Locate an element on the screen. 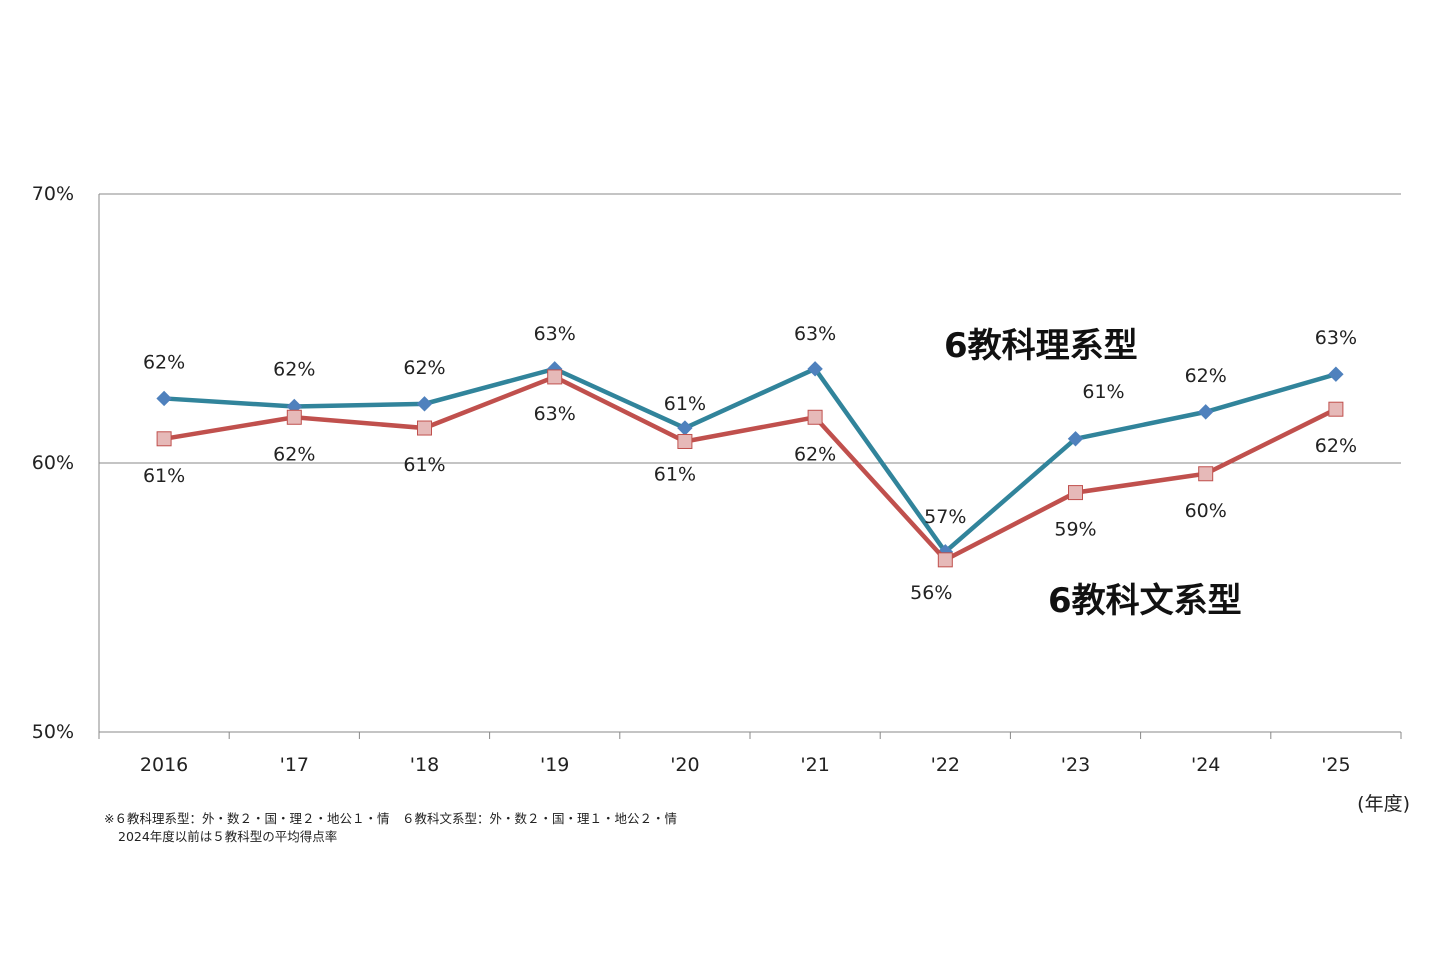  y-tick-label: 50% is located at coordinates (53, 732).